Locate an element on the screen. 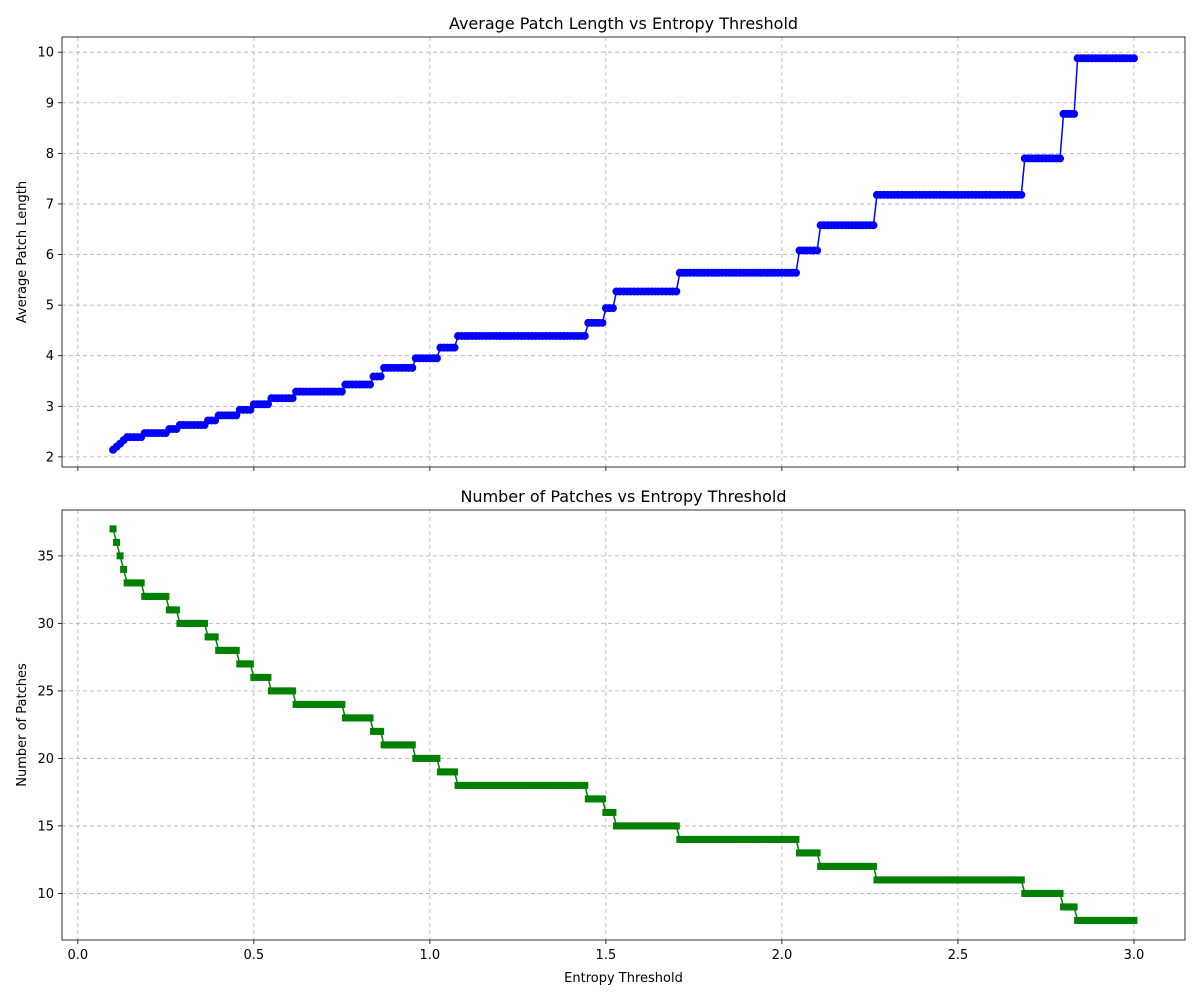  bottom-chart-ytick-label: 20 is located at coordinates (45, 759).